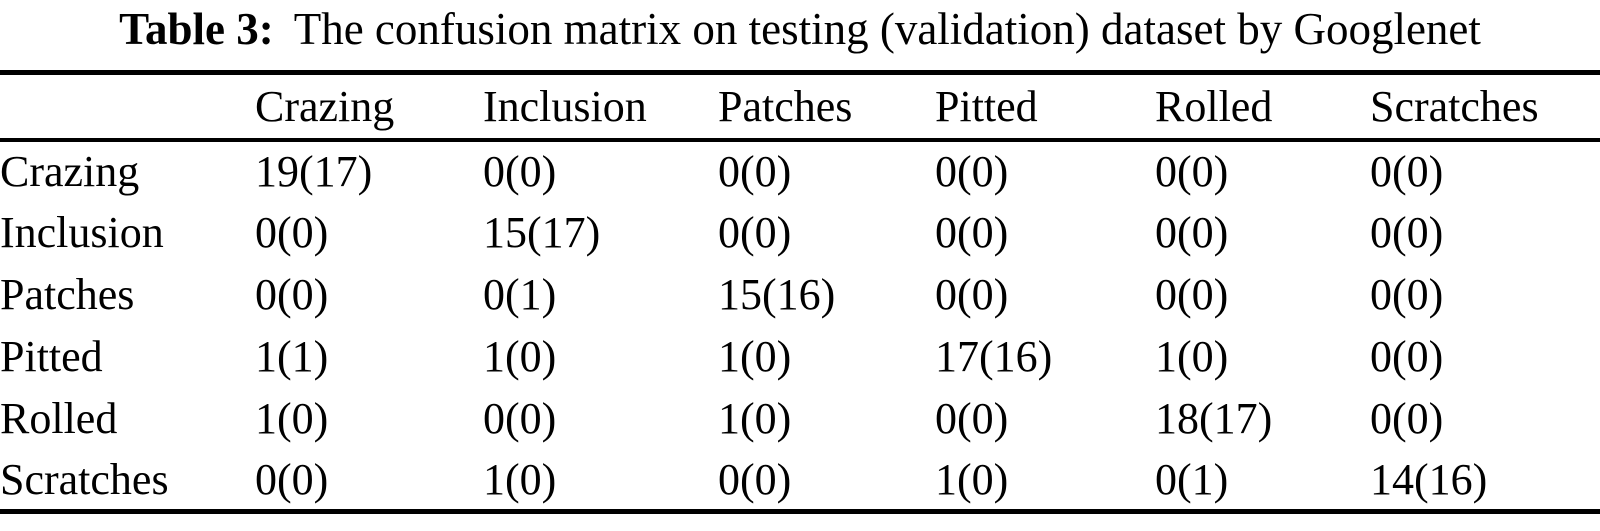  I want to click on cell-patches-rolled: 0(0), so click(1192, 294).